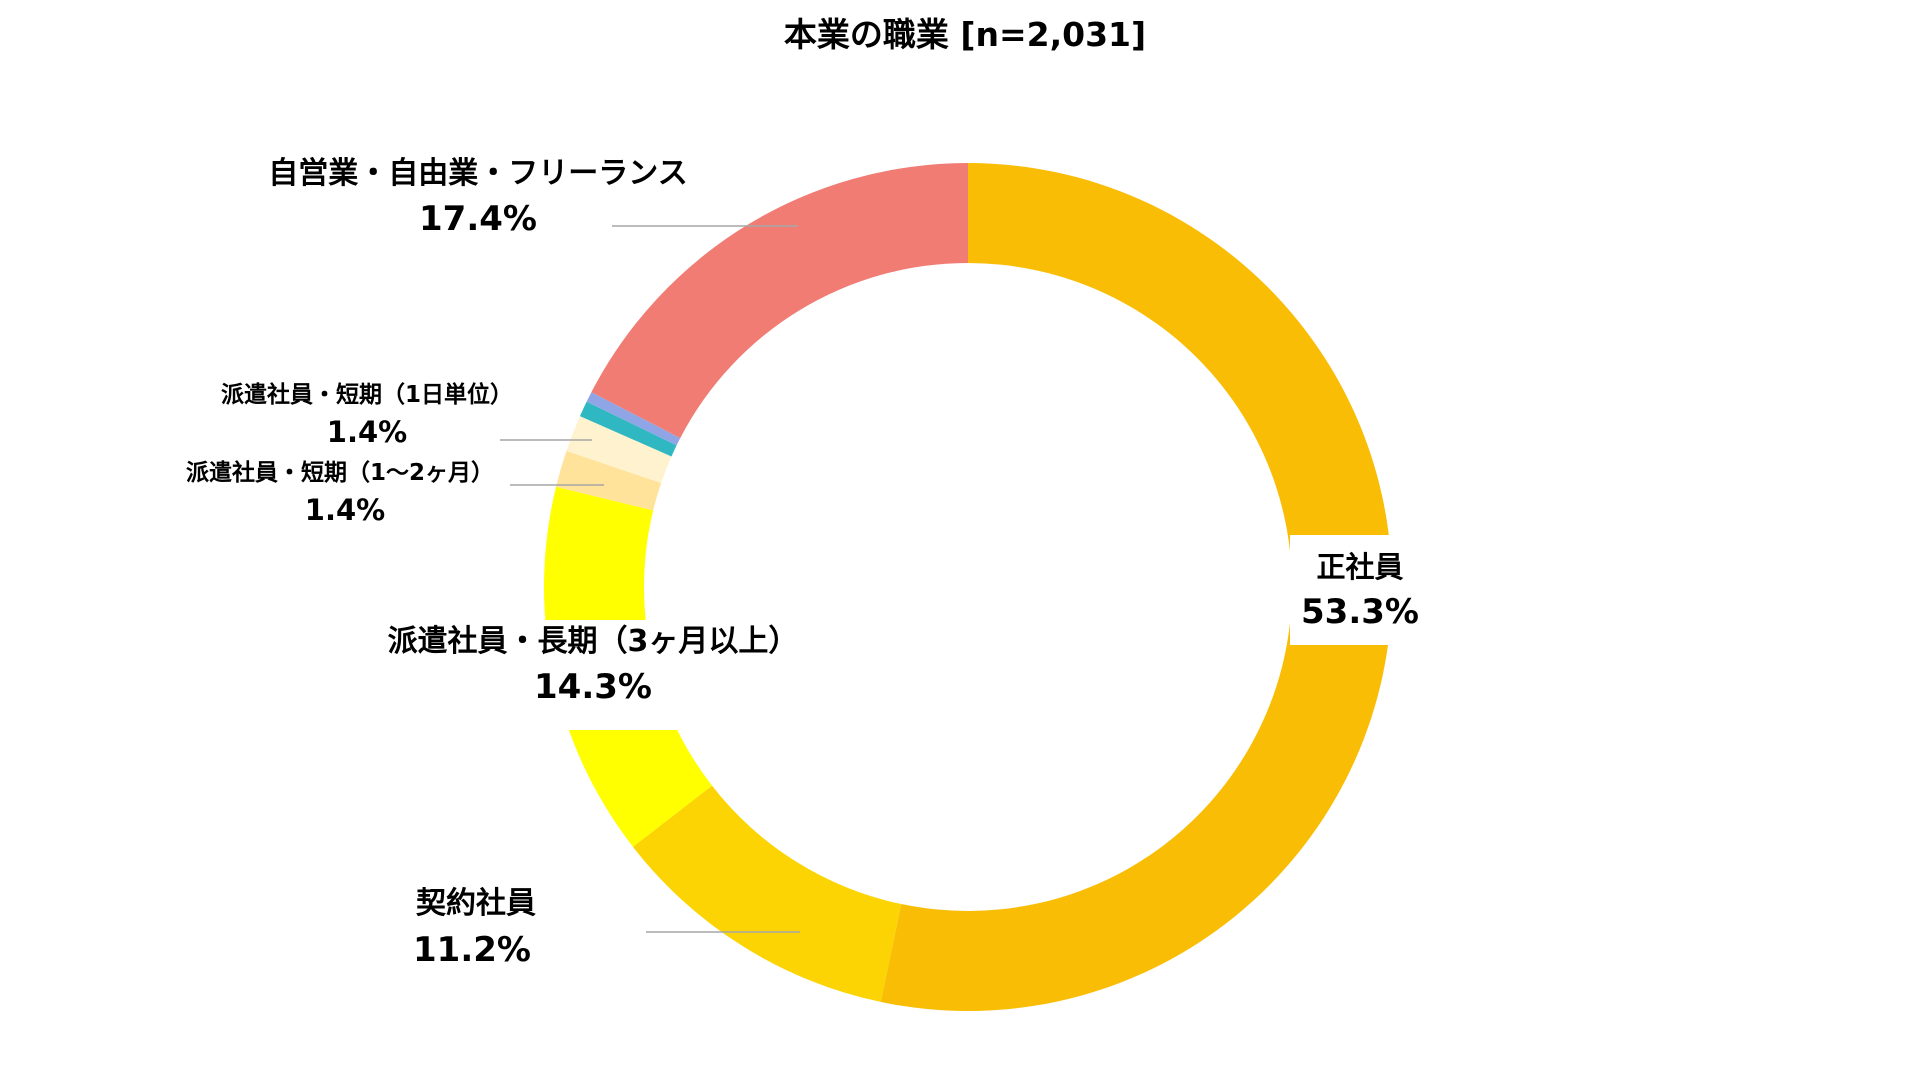  Describe the element at coordinates (1360, 590) in the screenshot. I see `slice-0-label-backing` at that location.